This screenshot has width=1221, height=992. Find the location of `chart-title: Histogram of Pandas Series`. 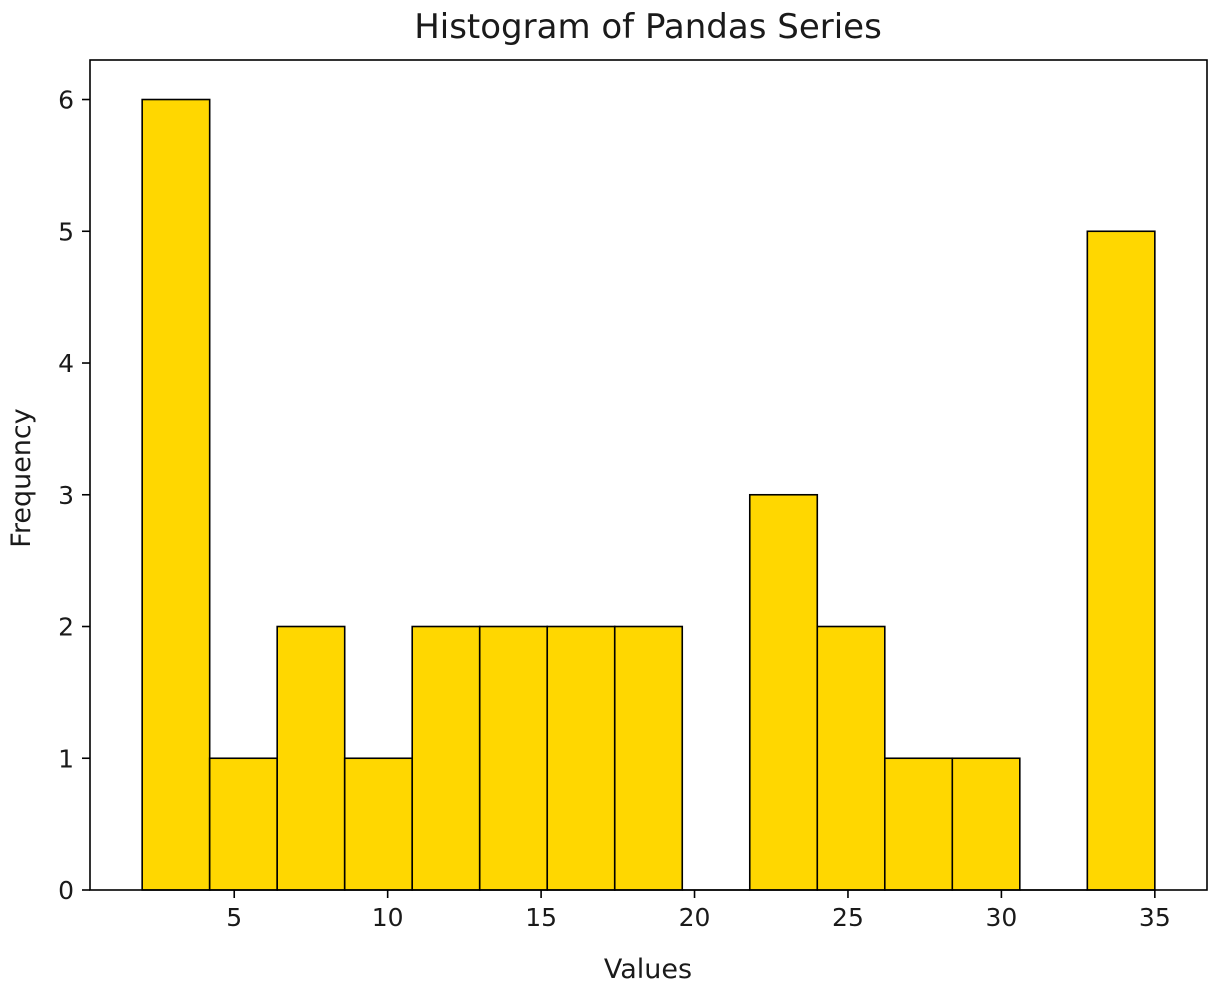

chart-title: Histogram of Pandas Series is located at coordinates (648, 27).